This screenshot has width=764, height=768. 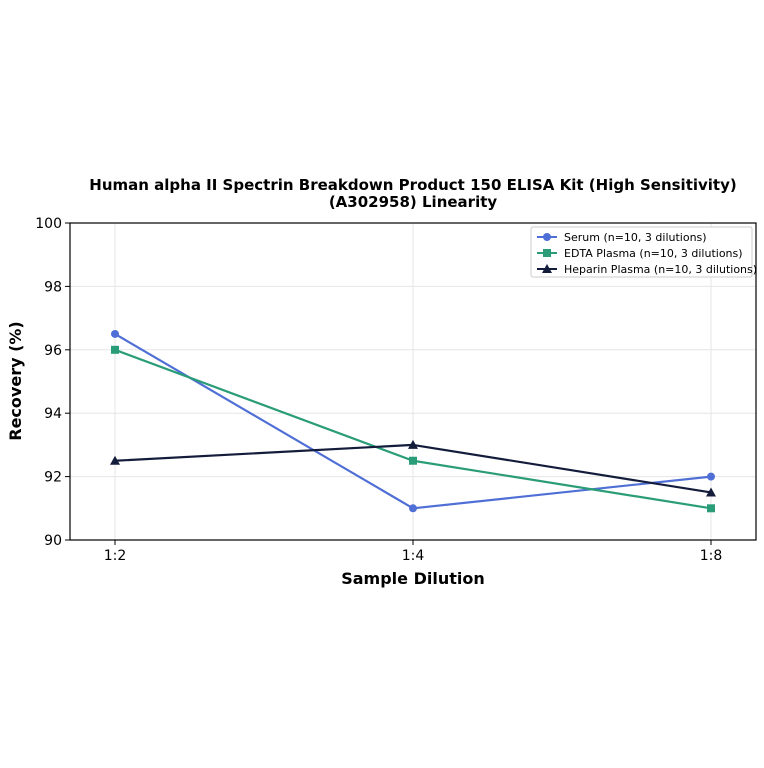 I want to click on legend-item: Heparin Plasma (n=10, 3 dilutions), so click(x=647, y=269).